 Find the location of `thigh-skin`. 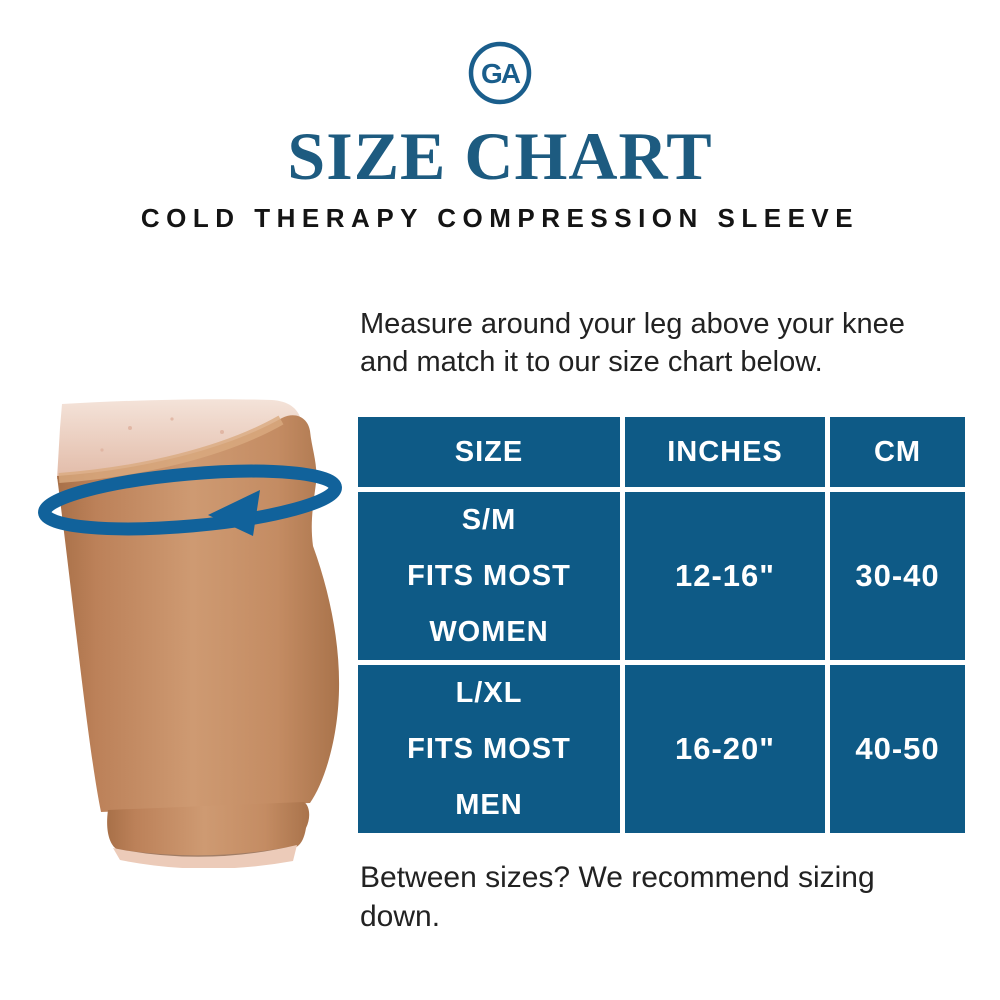

thigh-skin is located at coordinates (182, 439).